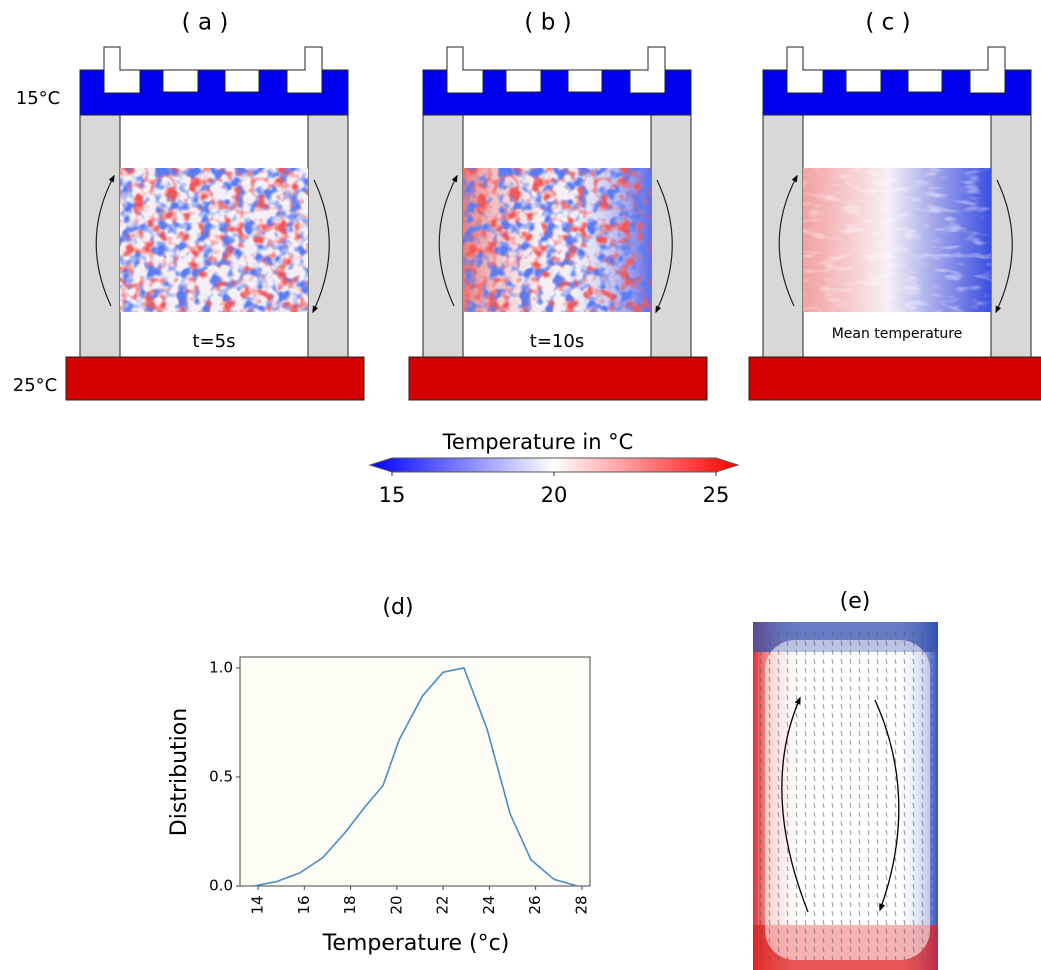  Describe the element at coordinates (855, 601) in the screenshot. I see `panel-e-label: (e)` at that location.